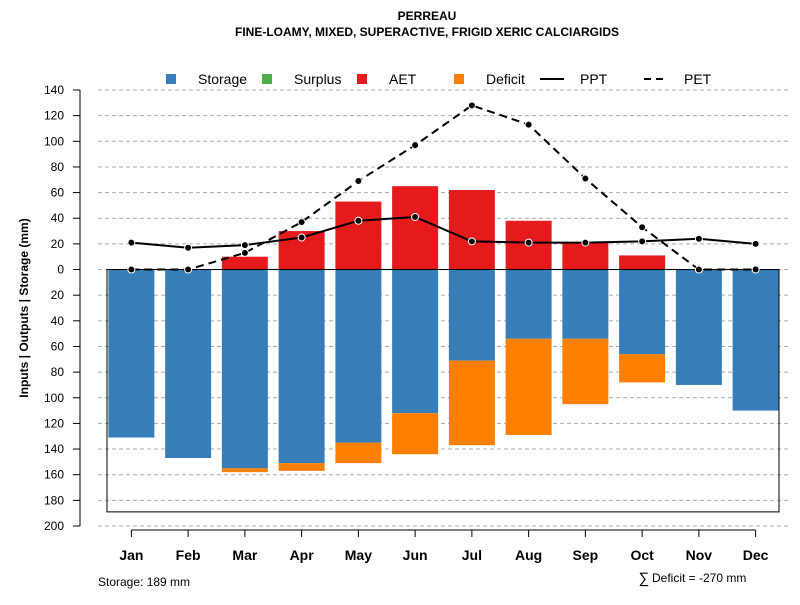 Image resolution: width=800 pixels, height=605 pixels. Describe the element at coordinates (585, 256) in the screenshot. I see `aet-bar-sep` at that location.